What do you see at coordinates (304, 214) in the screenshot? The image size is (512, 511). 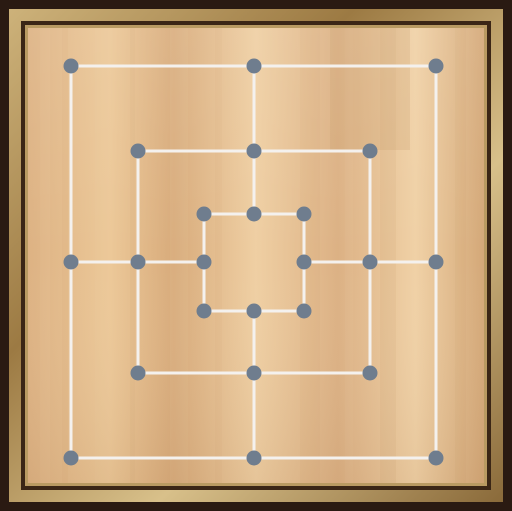 I see `point-inner-top-right` at bounding box center [304, 214].